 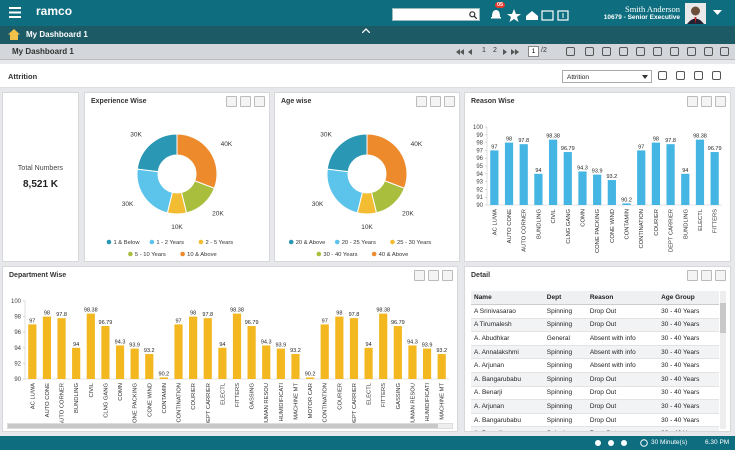 I want to click on x-tick-label: GASSING, so click(x=253, y=396).